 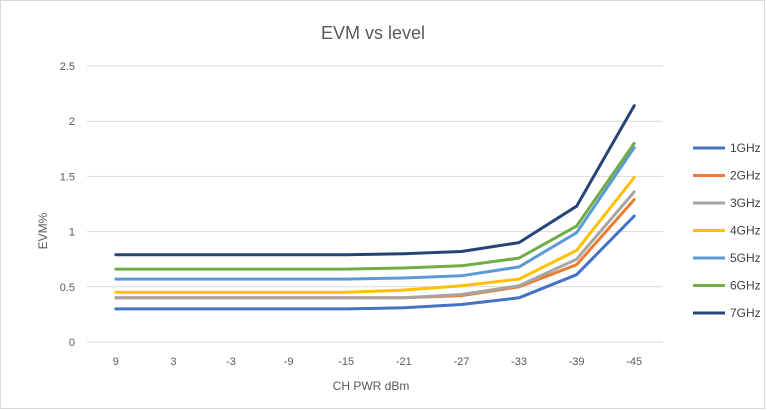 What do you see at coordinates (72, 122) in the screenshot?
I see `y-tick-label: 2` at bounding box center [72, 122].